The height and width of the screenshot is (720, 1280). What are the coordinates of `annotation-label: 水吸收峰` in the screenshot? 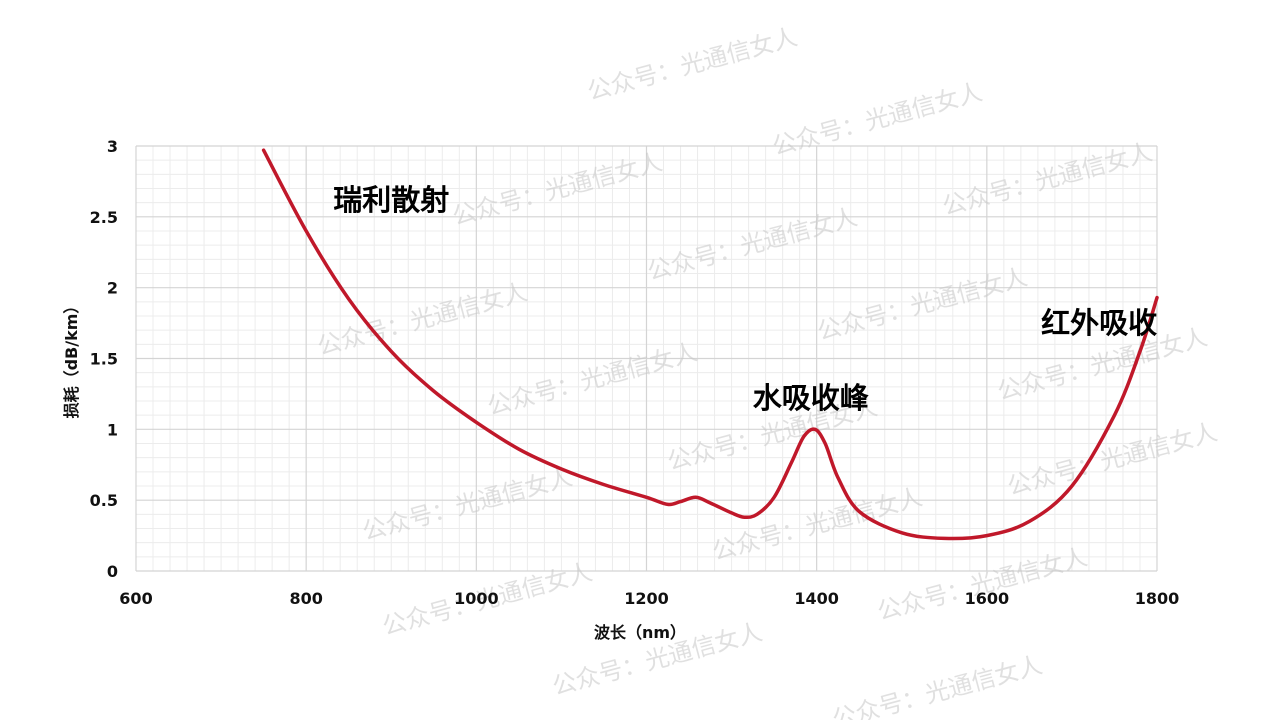 It's located at (811, 398).